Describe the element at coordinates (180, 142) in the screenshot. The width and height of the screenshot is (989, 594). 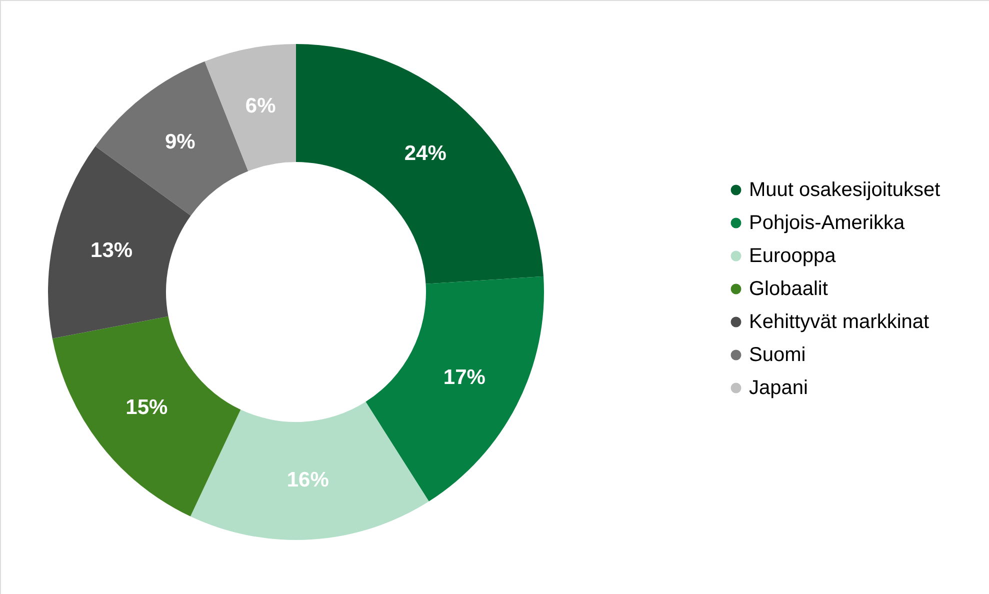
I see `data-label: 9%` at that location.